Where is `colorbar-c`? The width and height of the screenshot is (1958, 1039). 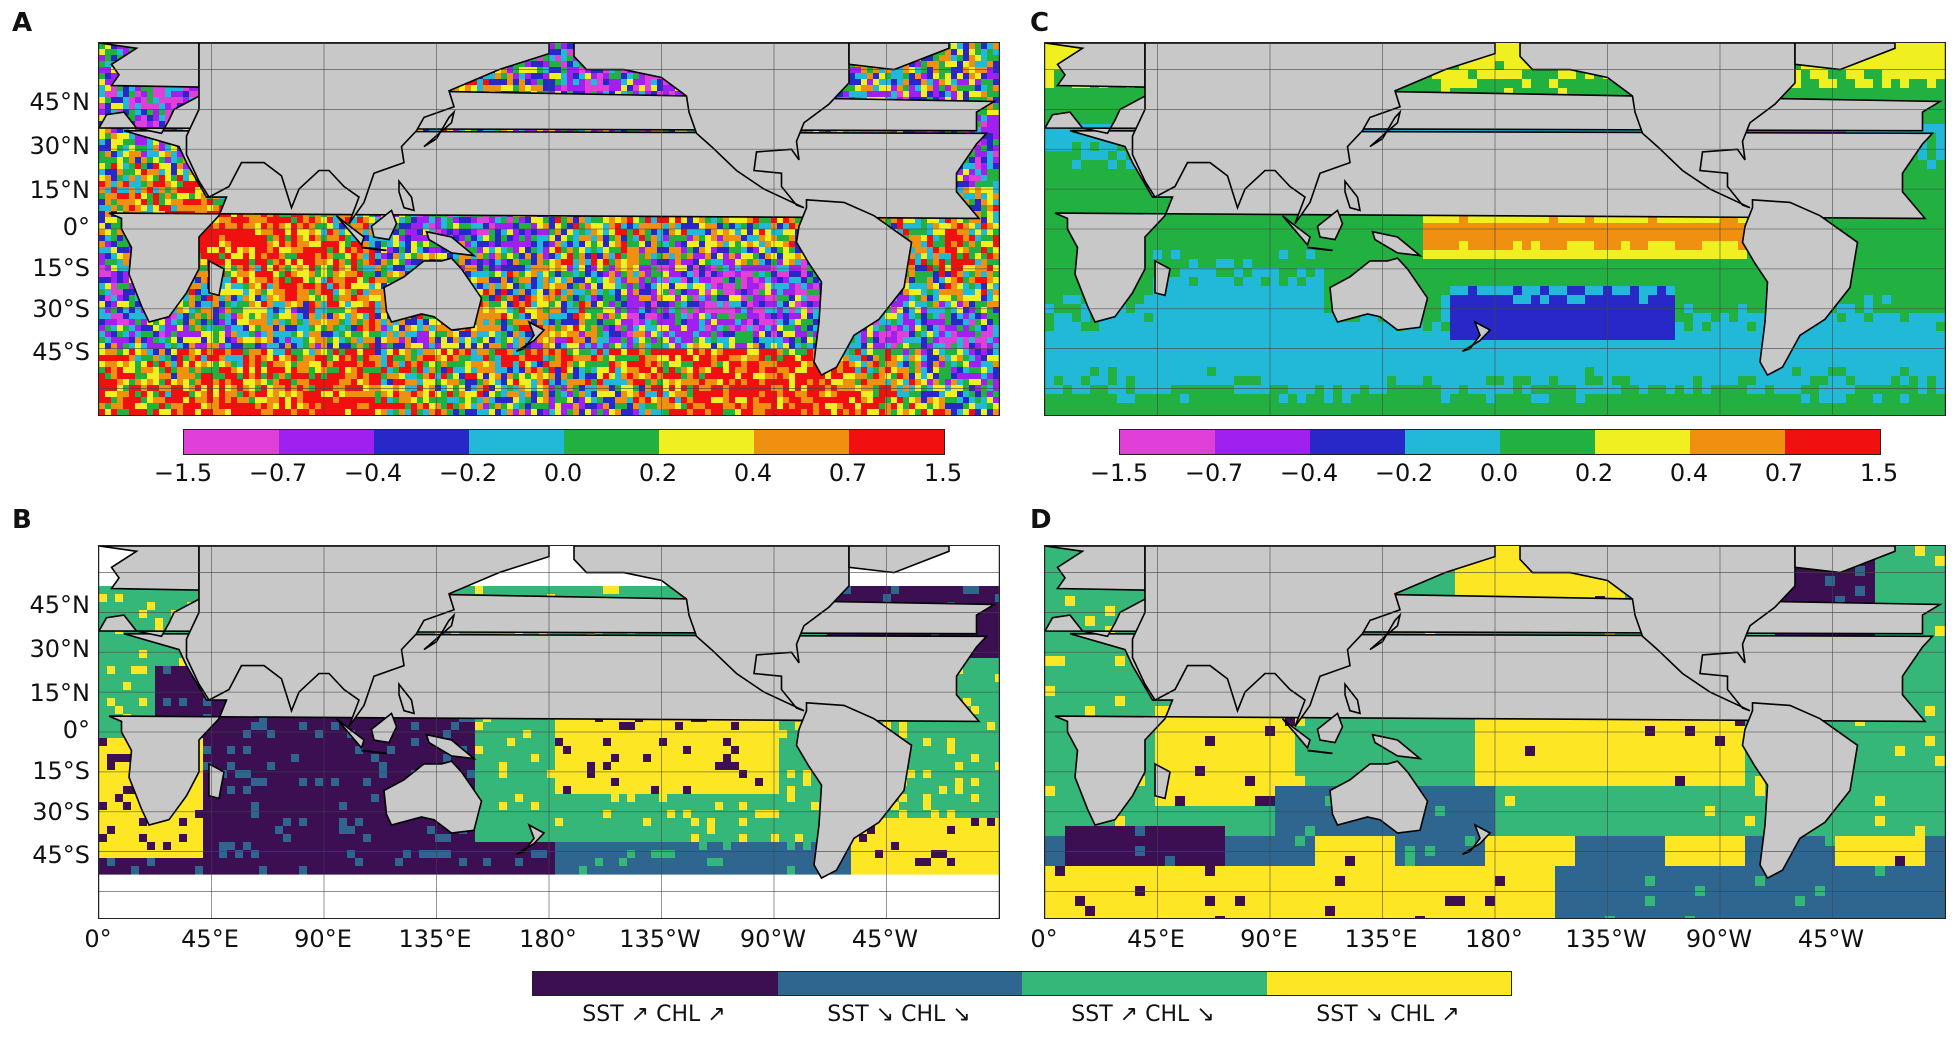
colorbar-c is located at coordinates (1500, 442).